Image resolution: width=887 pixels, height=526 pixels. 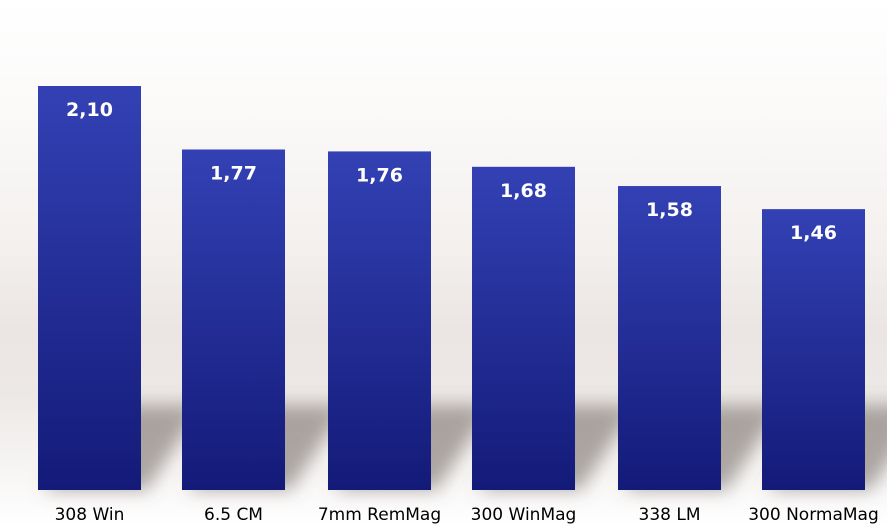 What do you see at coordinates (89, 110) in the screenshot?
I see `value-label-308-win: 2,10` at bounding box center [89, 110].